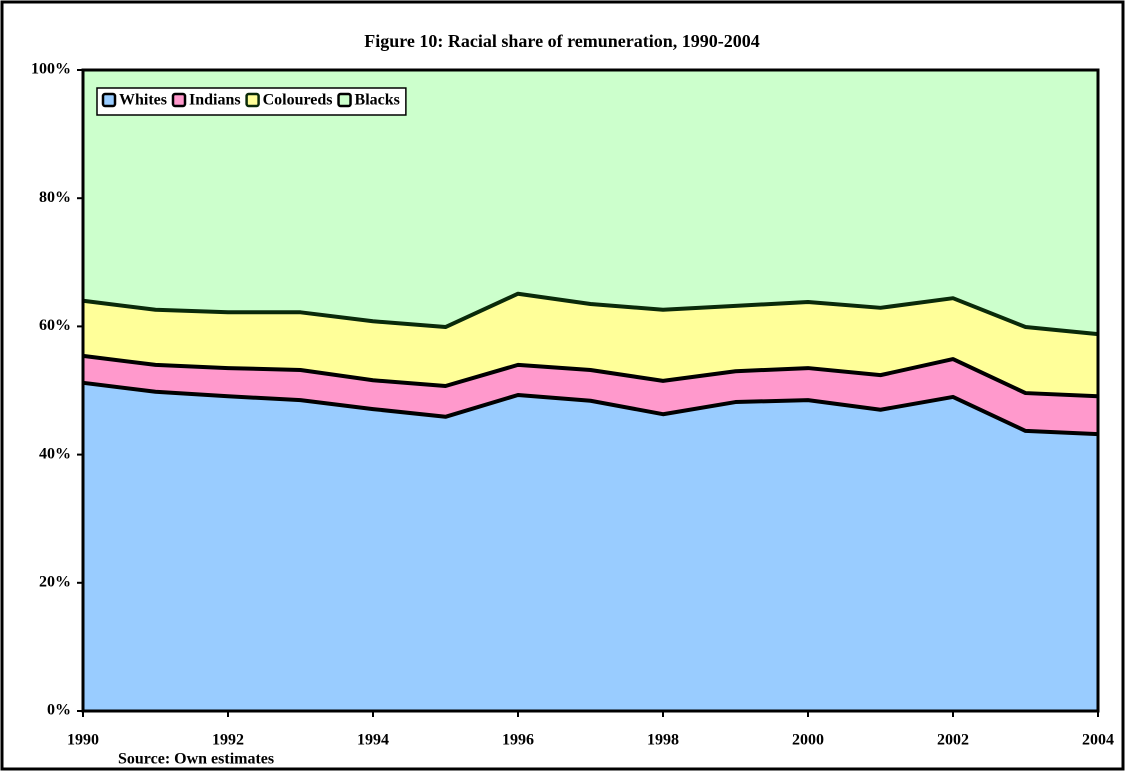 The width and height of the screenshot is (1125, 771). Describe the element at coordinates (143, 100) in the screenshot. I see `legend-label: Whites` at that location.